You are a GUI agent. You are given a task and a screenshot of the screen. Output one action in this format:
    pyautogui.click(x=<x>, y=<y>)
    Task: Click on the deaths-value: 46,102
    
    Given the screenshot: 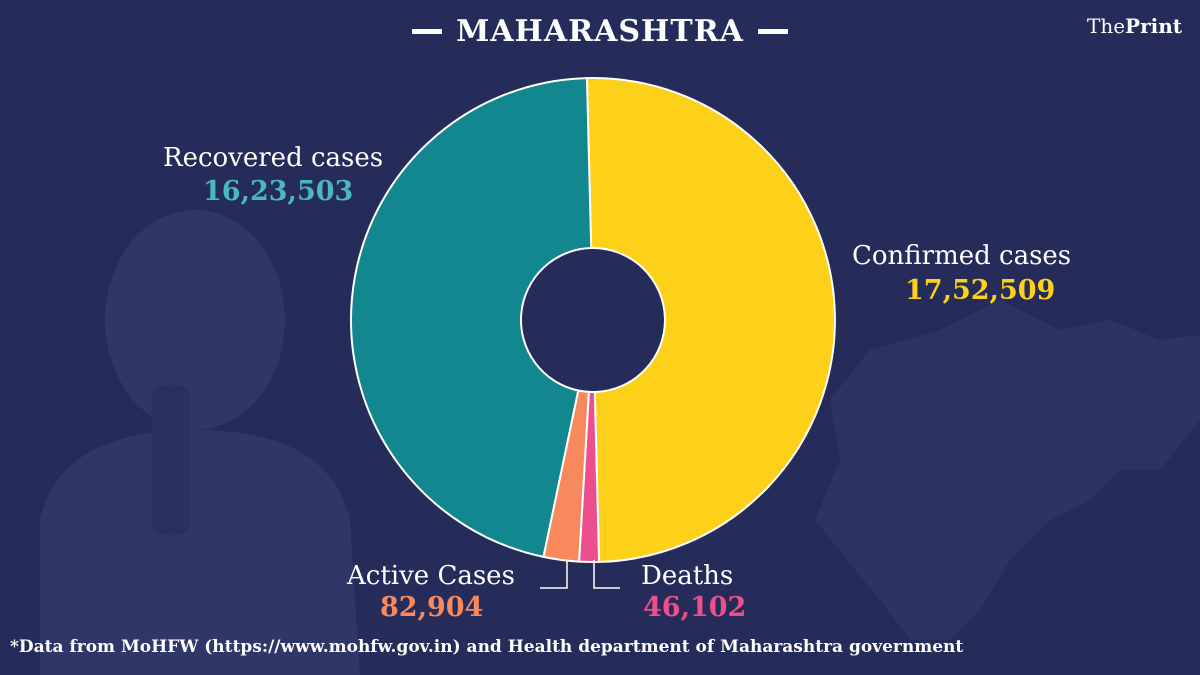 What is the action you would take?
    pyautogui.click(x=695, y=607)
    